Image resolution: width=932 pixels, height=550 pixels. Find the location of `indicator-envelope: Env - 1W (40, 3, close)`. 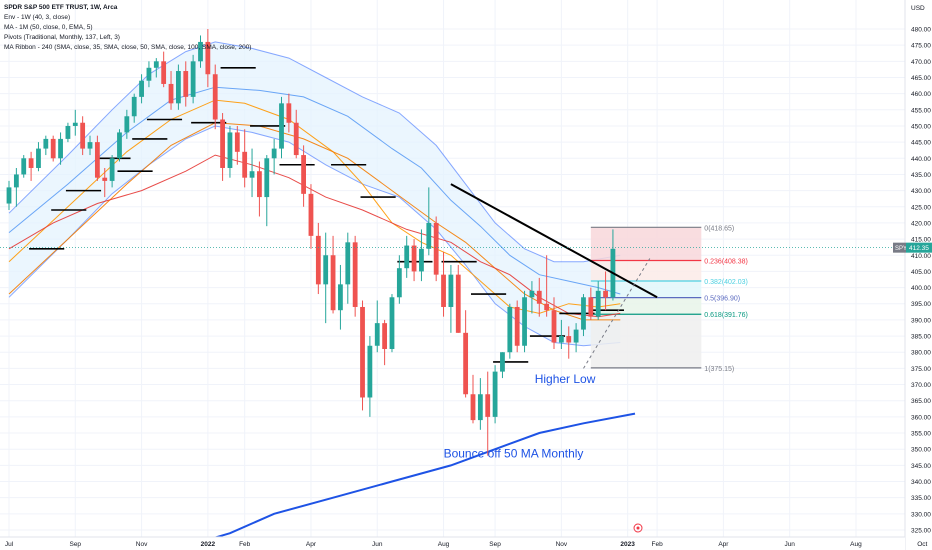

indicator-envelope: Env - 1W (40, 3, close) is located at coordinates (37, 17).